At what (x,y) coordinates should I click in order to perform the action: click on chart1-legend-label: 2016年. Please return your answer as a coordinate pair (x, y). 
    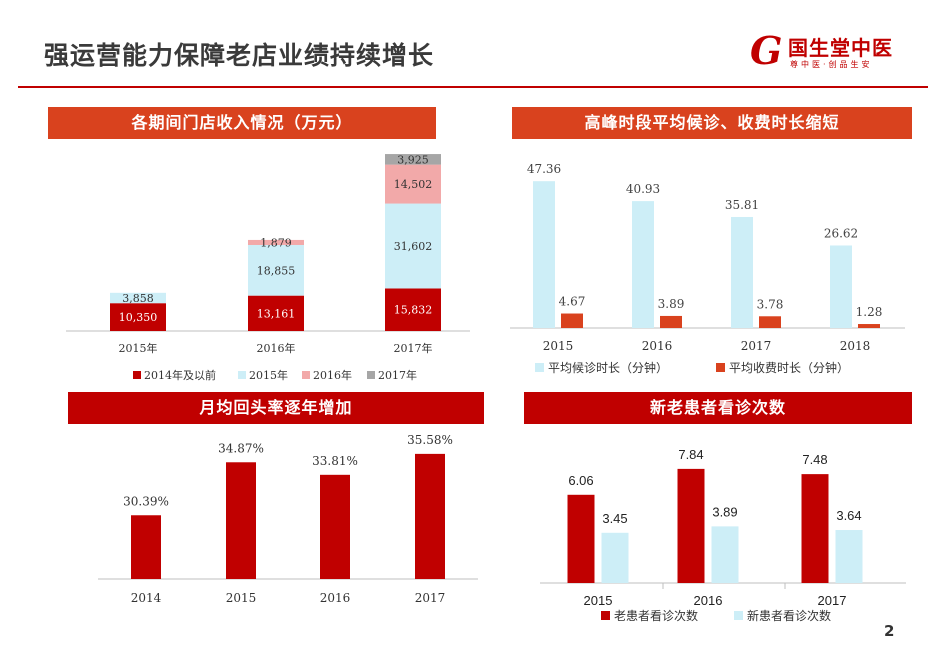
    Looking at the image, I should click on (332, 375).